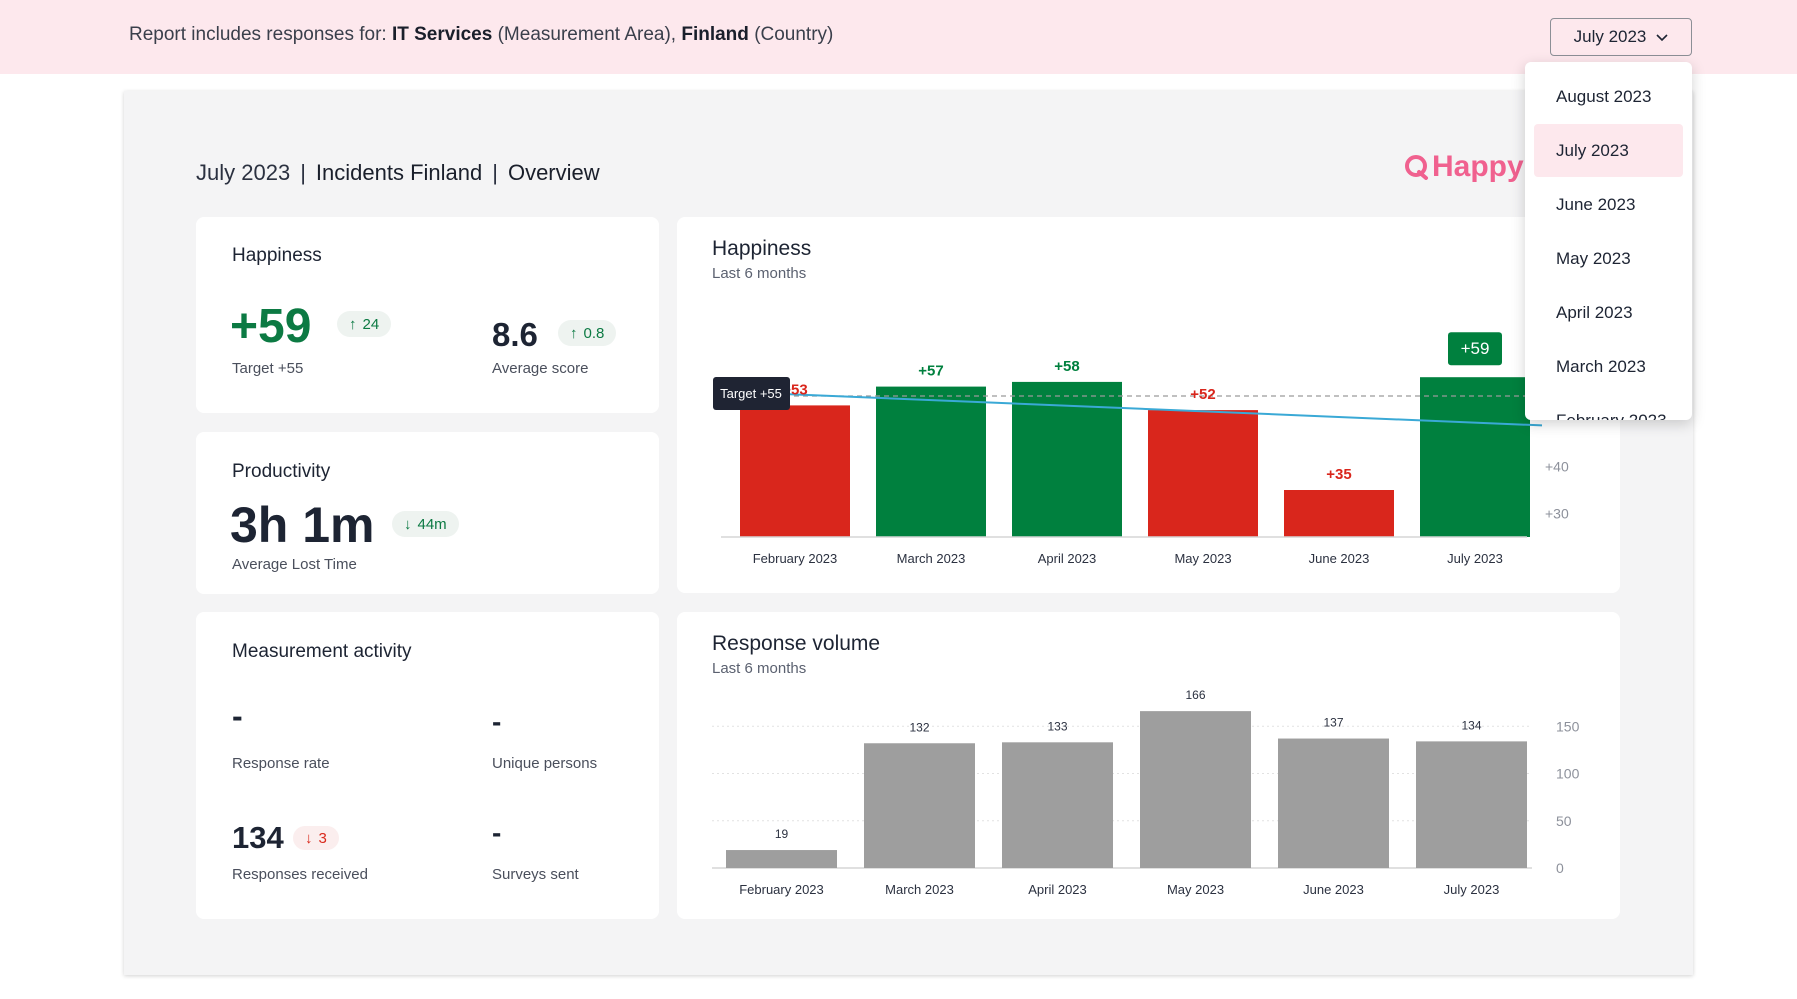 Image resolution: width=1797 pixels, height=999 pixels. Describe the element at coordinates (322, 651) in the screenshot. I see `activity-card-title: Measurement activity` at that location.